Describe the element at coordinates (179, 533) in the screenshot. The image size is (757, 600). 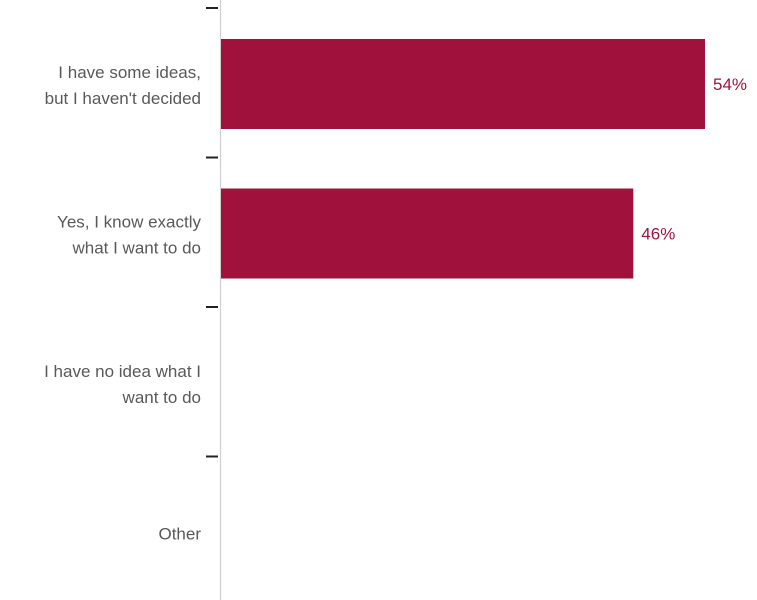
I see `category-label-4: Other` at that location.